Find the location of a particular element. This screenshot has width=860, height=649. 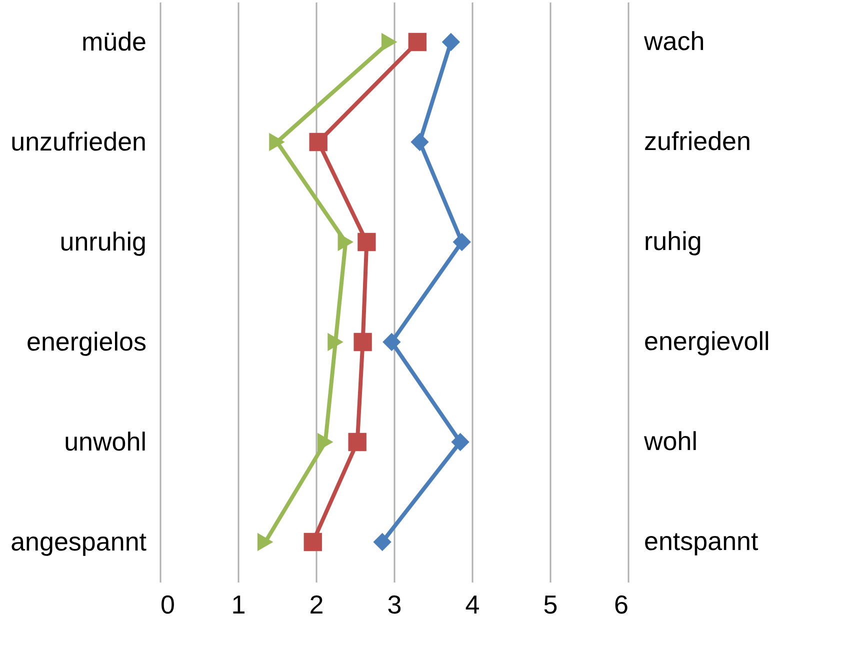

x-tick-label: 4 is located at coordinates (472, 605).